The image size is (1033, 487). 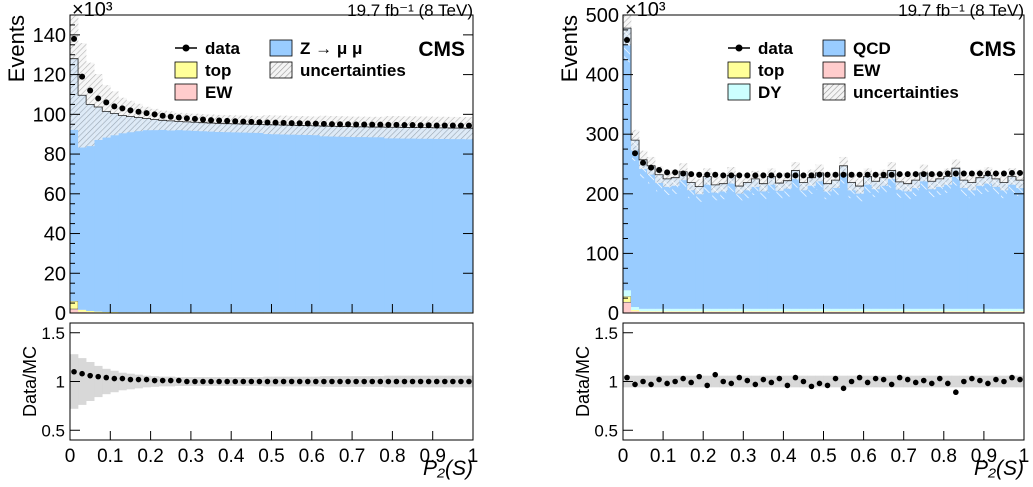 What do you see at coordinates (312, 456) in the screenshot?
I see `x-tick-label: 0.6` at bounding box center [312, 456].